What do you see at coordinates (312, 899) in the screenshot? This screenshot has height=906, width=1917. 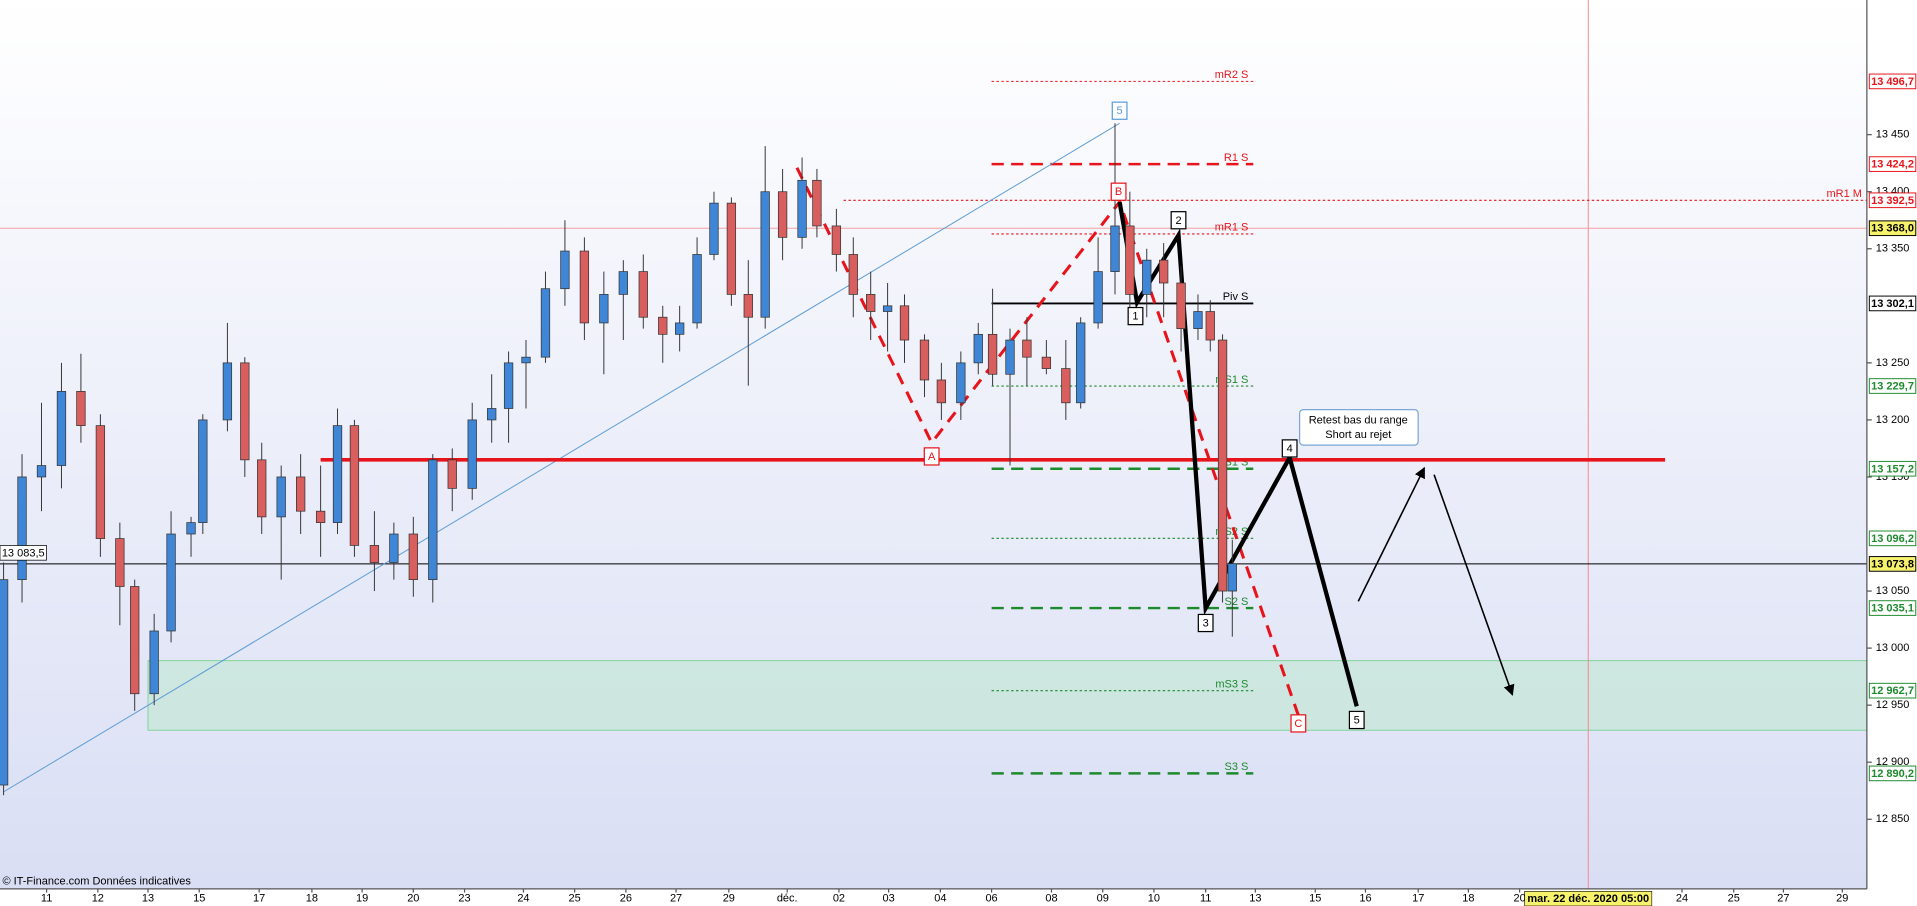 I see `x-tick-label: 18` at bounding box center [312, 899].